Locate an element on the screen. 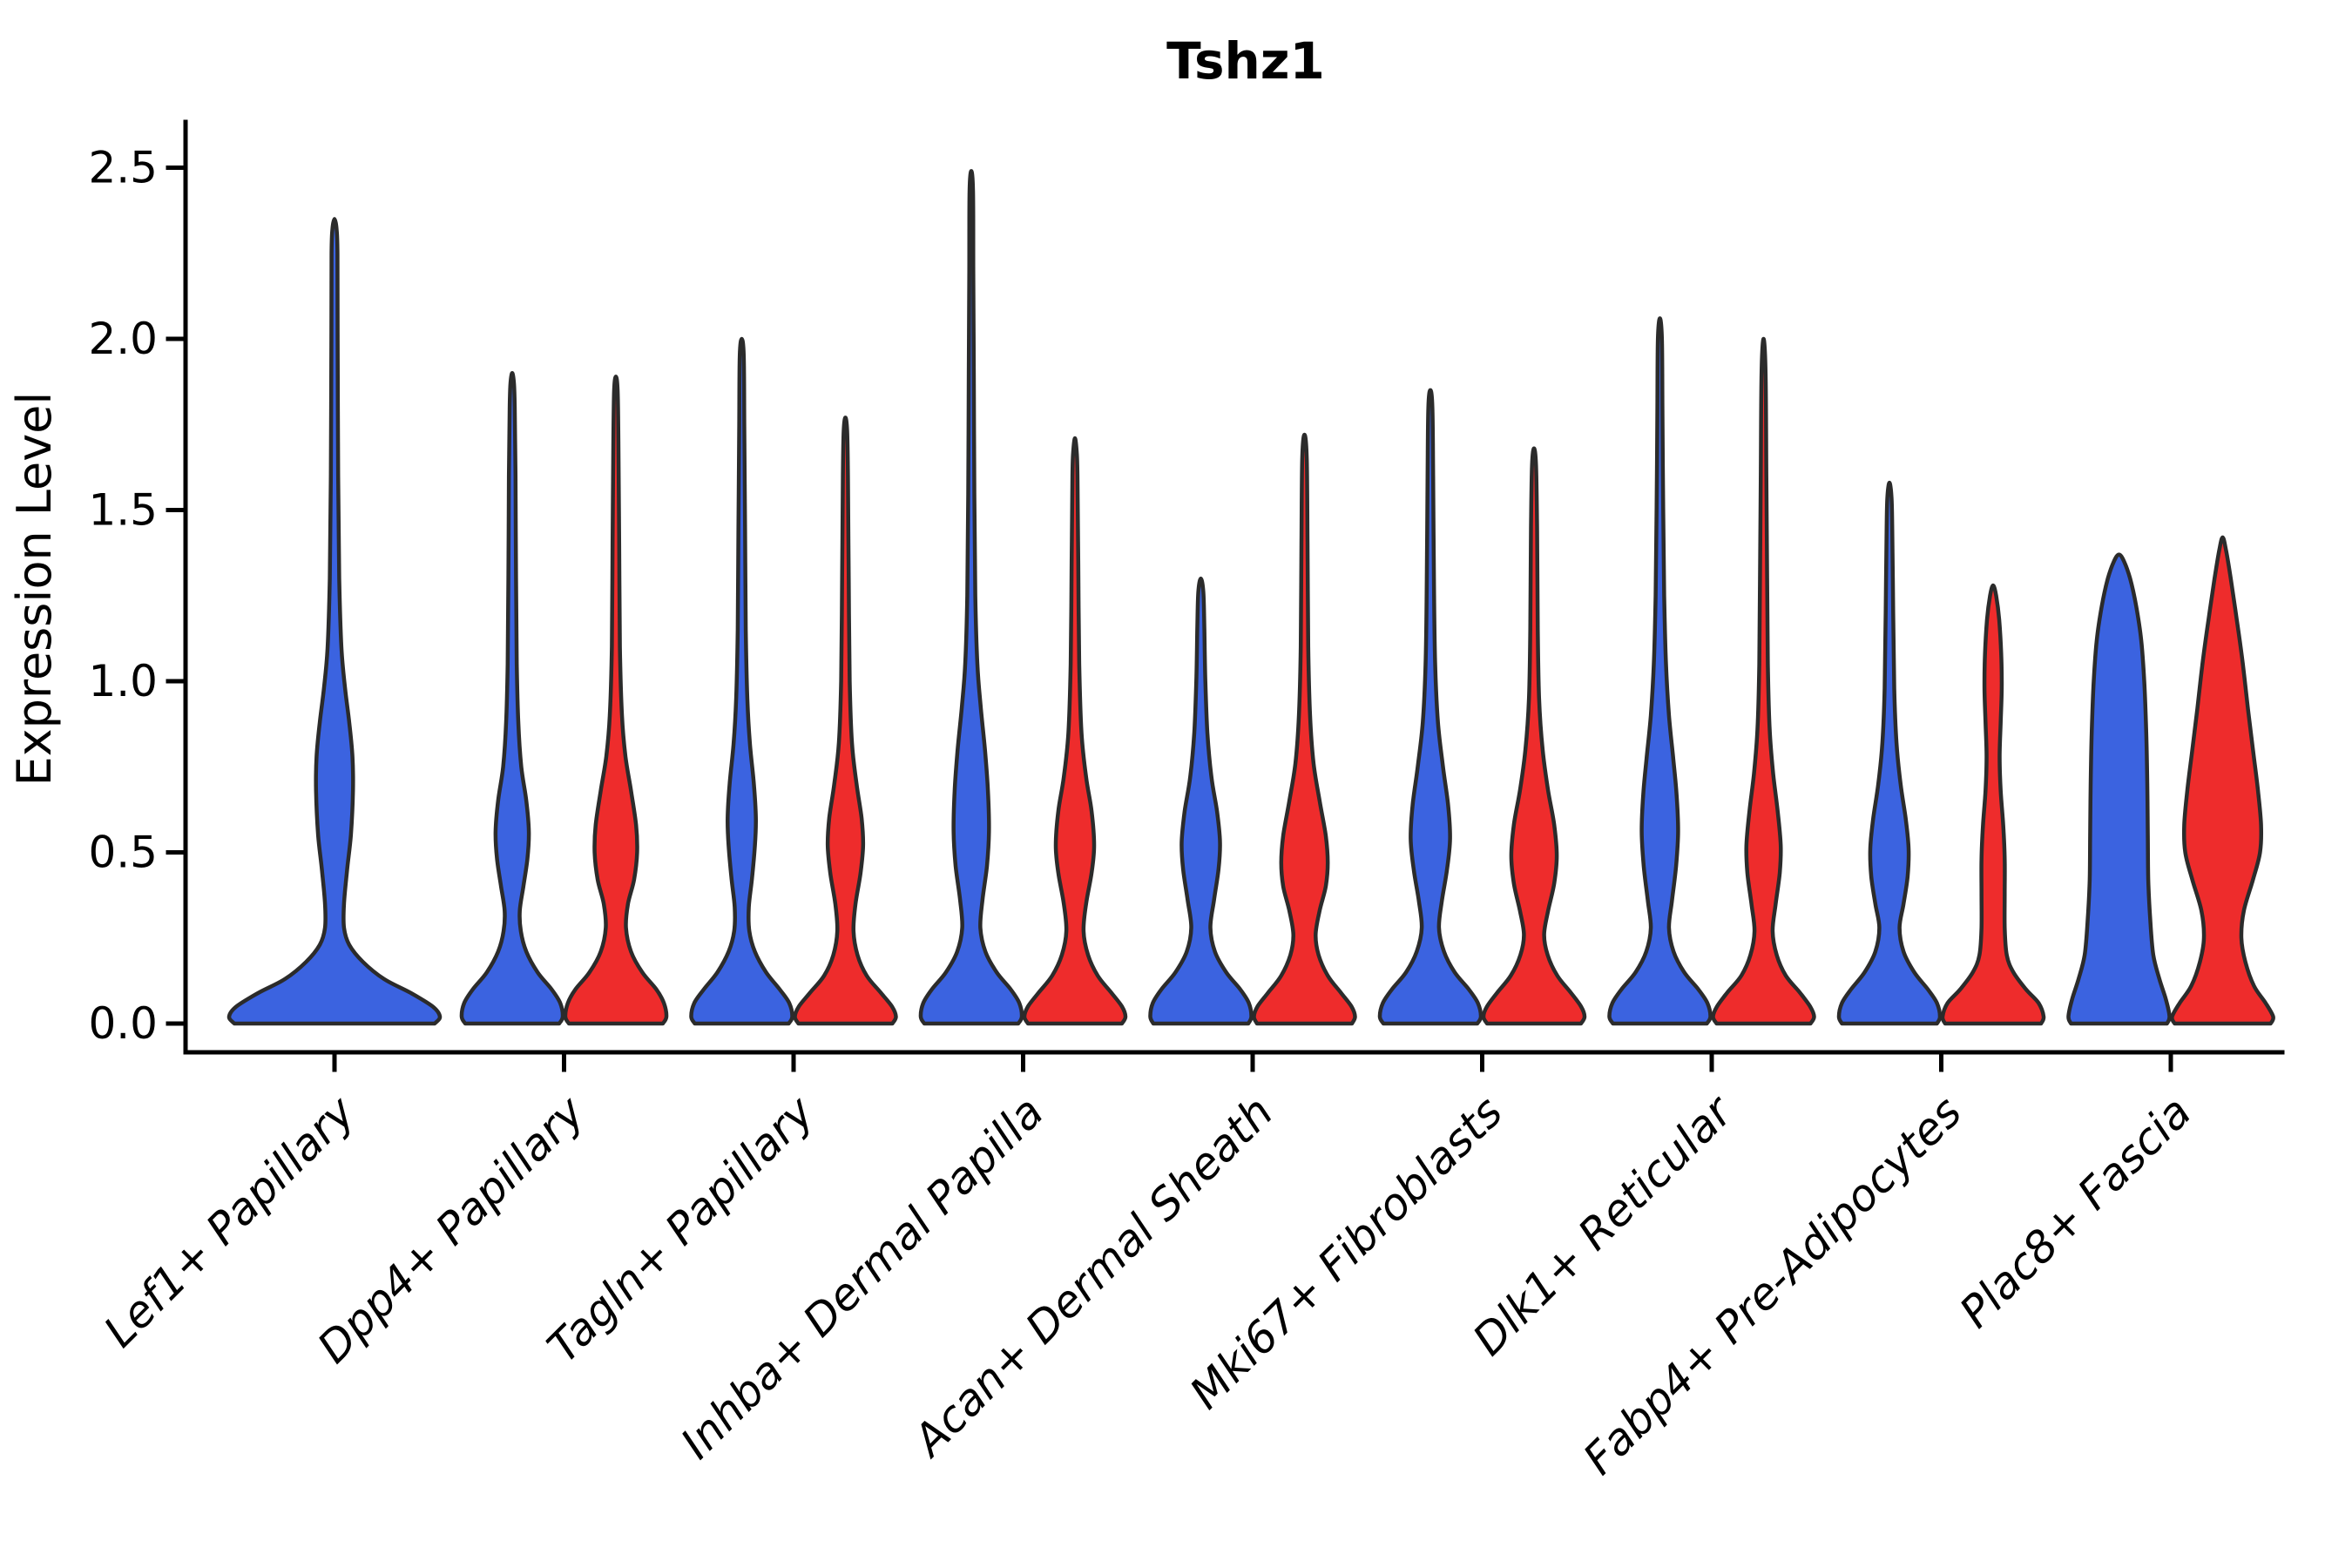  chart-title: Tshz1 is located at coordinates (1245, 61).